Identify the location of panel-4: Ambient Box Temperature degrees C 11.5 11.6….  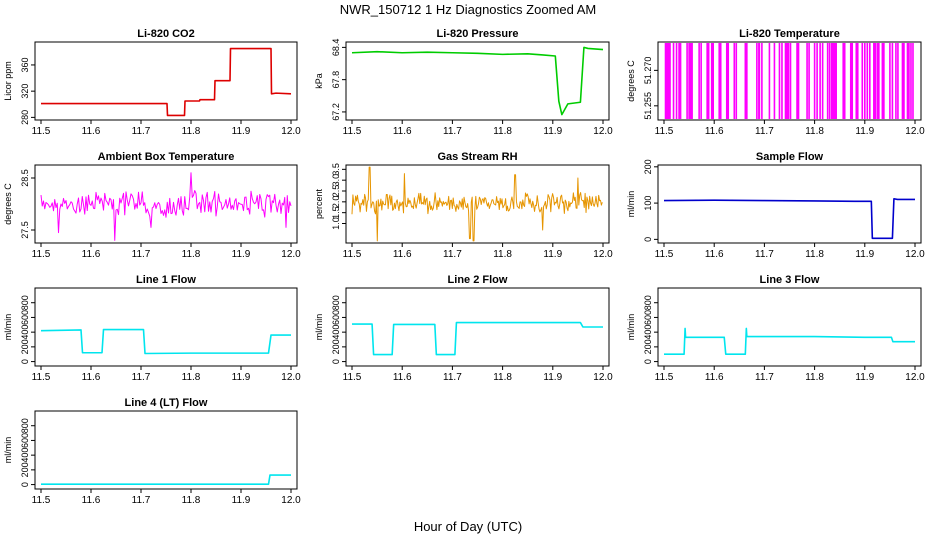
(152, 205).